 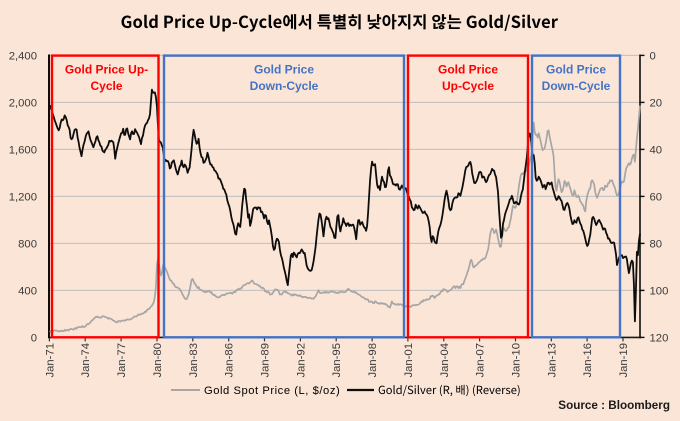 I want to click on svg-text: 400, so click(x=27, y=291).